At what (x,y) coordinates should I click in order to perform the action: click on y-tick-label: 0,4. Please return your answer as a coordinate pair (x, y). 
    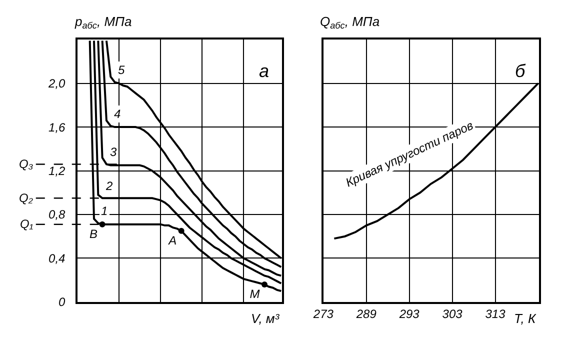
    Looking at the image, I should click on (57, 258).